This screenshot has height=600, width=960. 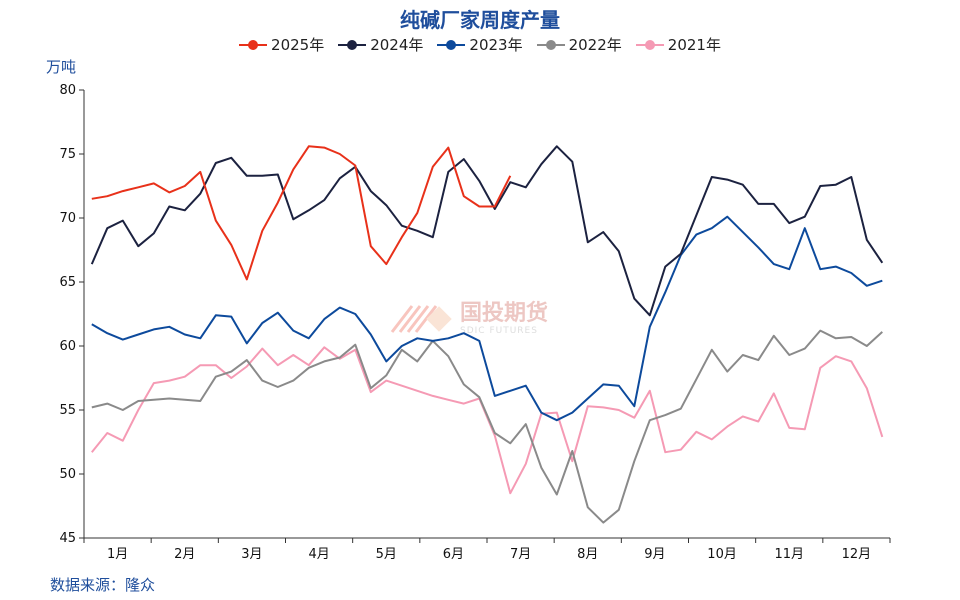 I want to click on legend-swatch-2025, so click(x=253, y=45).